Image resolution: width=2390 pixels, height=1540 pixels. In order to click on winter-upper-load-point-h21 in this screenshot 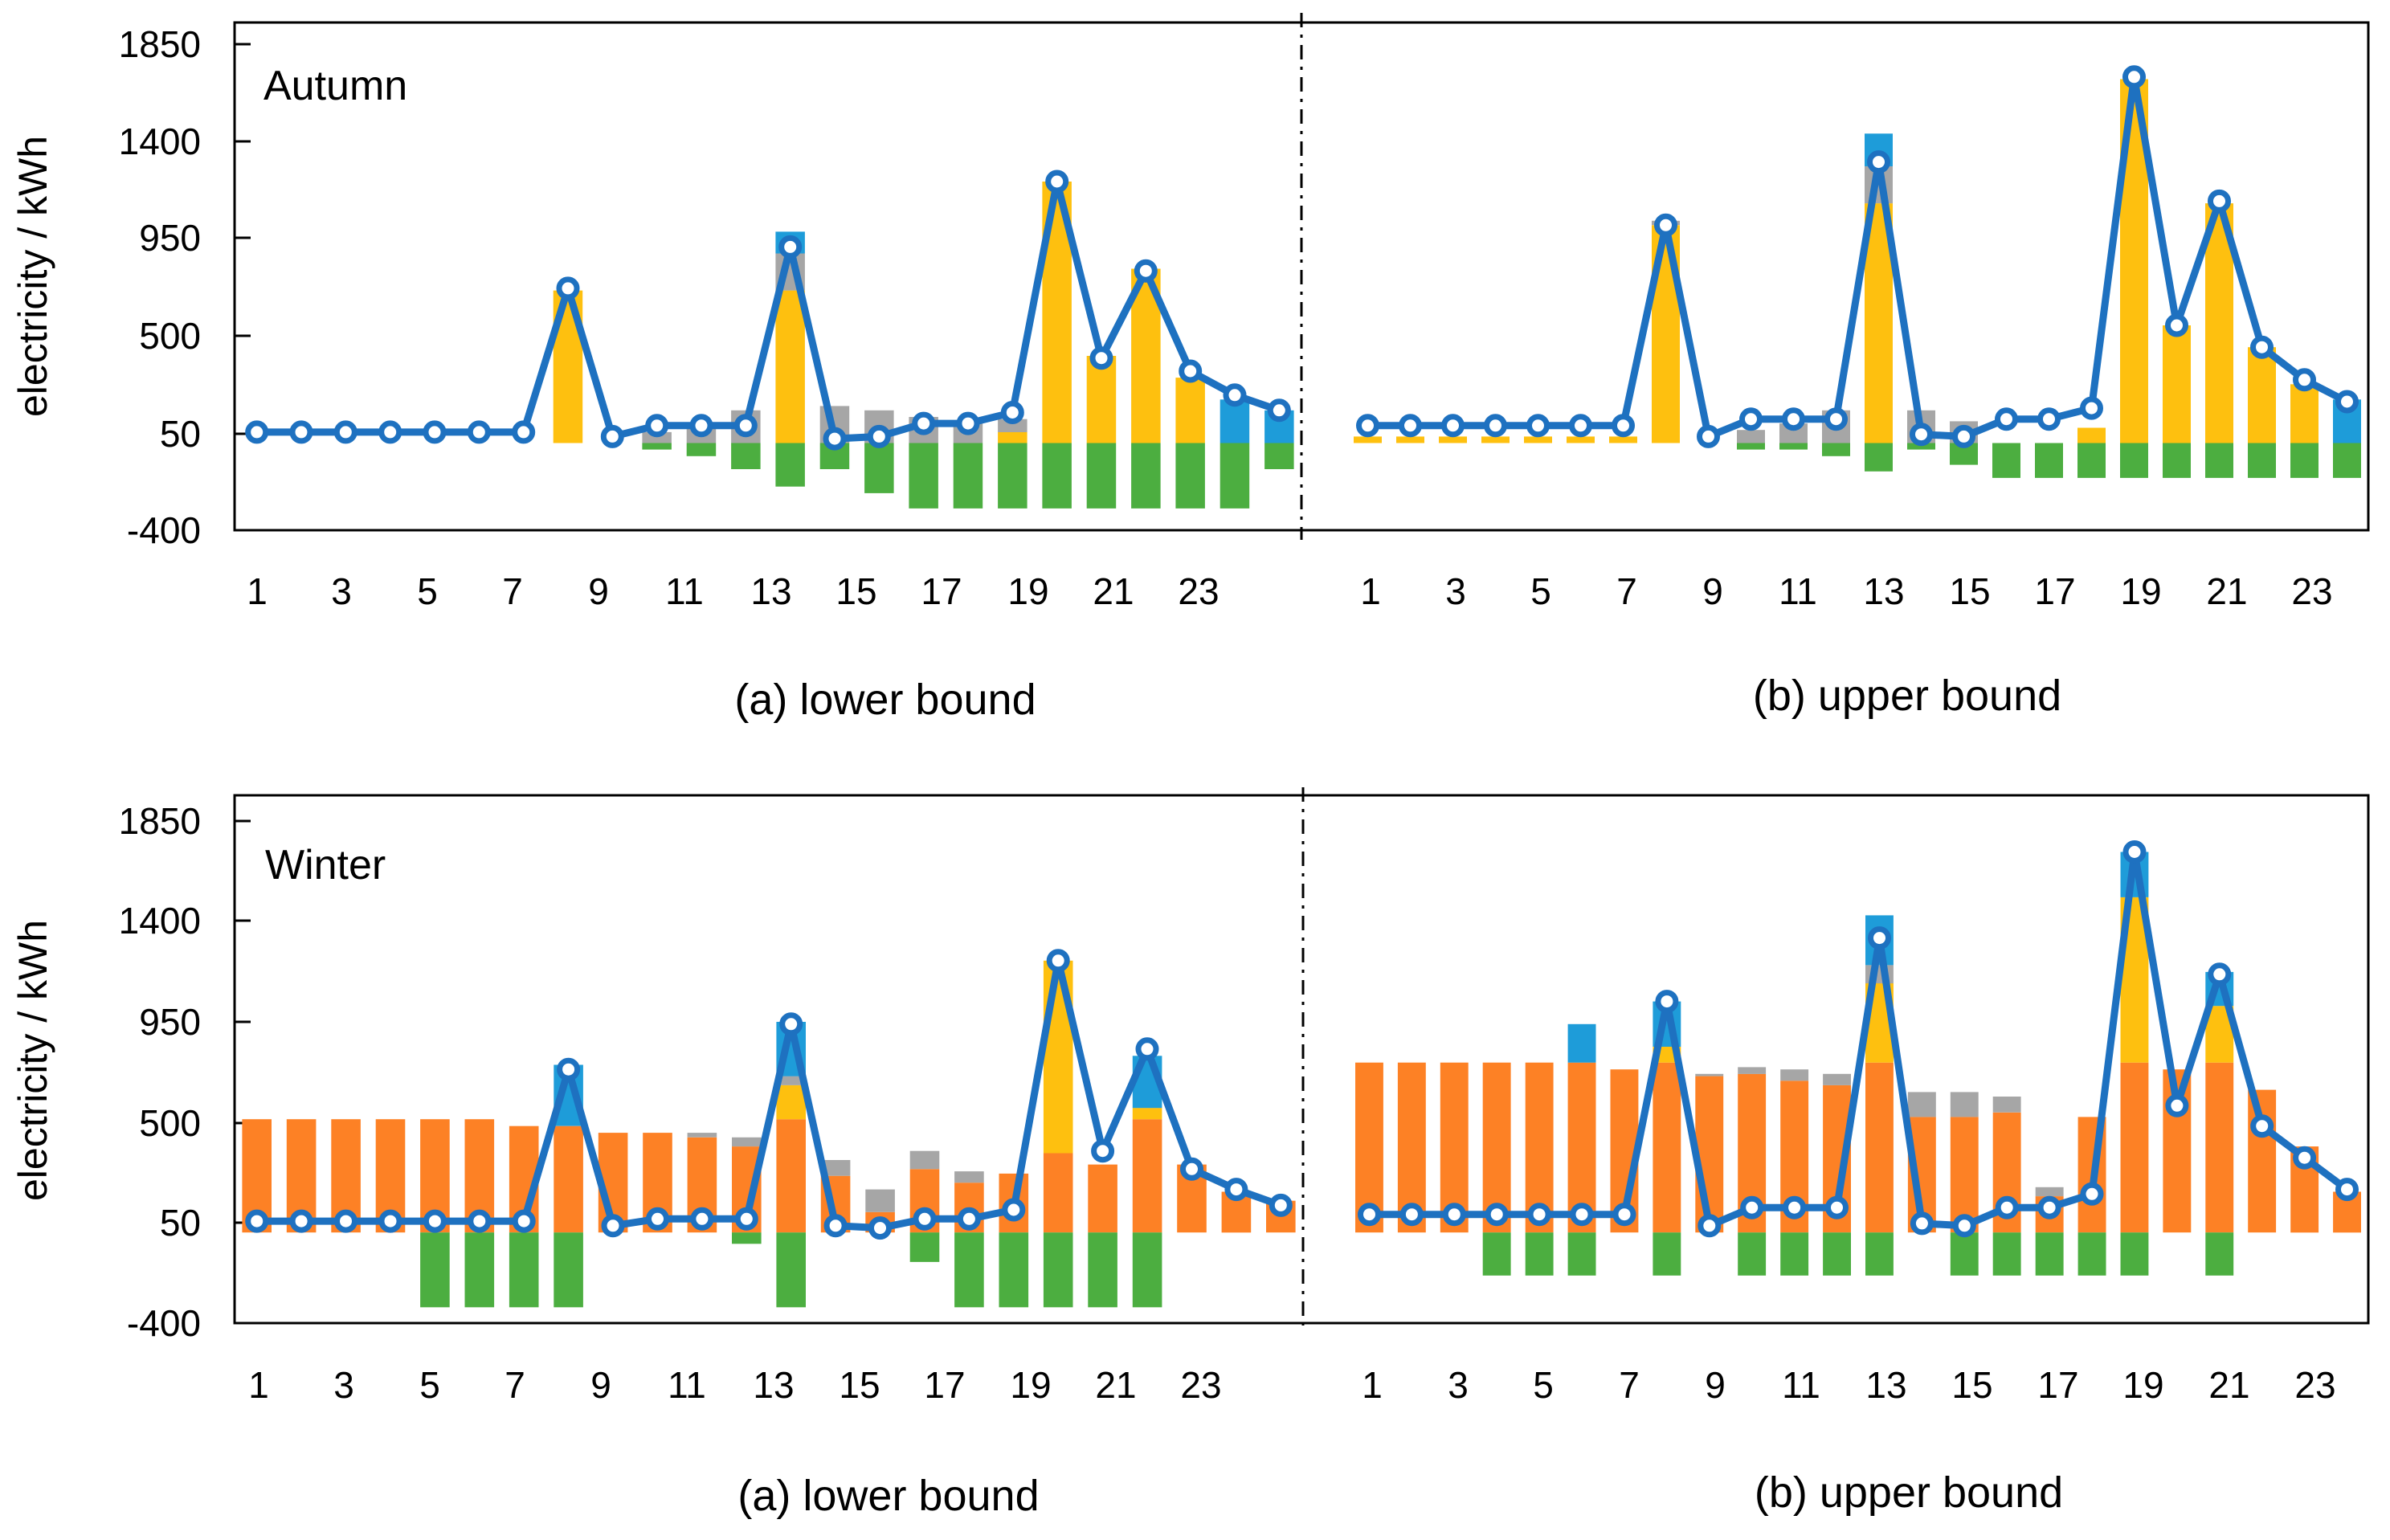, I will do `click(2220, 974)`.